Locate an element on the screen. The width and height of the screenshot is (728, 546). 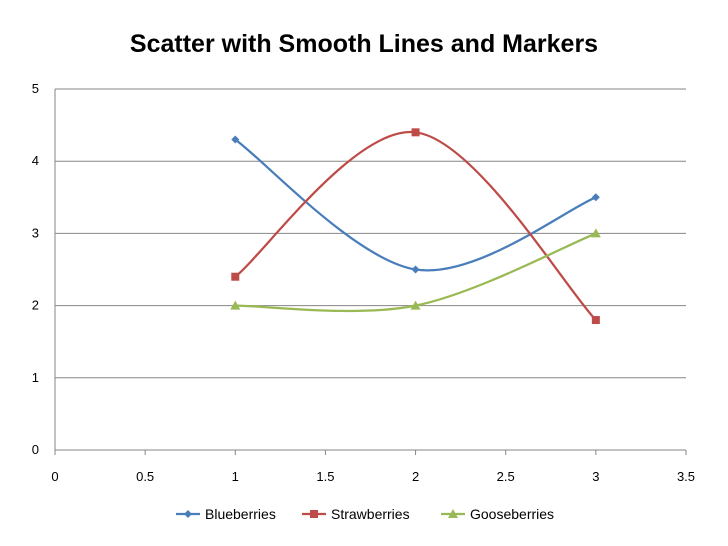
x-tick-label: 0 is located at coordinates (54, 476).